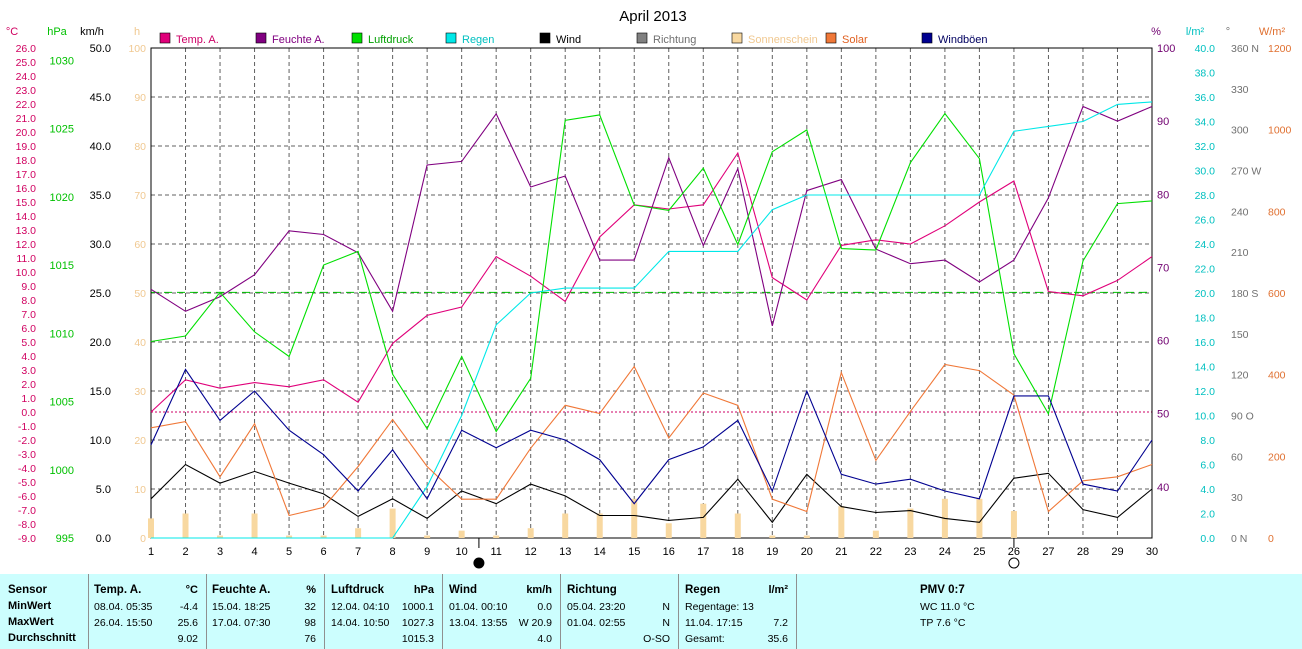 The image size is (1302, 649). What do you see at coordinates (495, 552) in the screenshot?
I see `x-tick-label: 11` at bounding box center [495, 552].